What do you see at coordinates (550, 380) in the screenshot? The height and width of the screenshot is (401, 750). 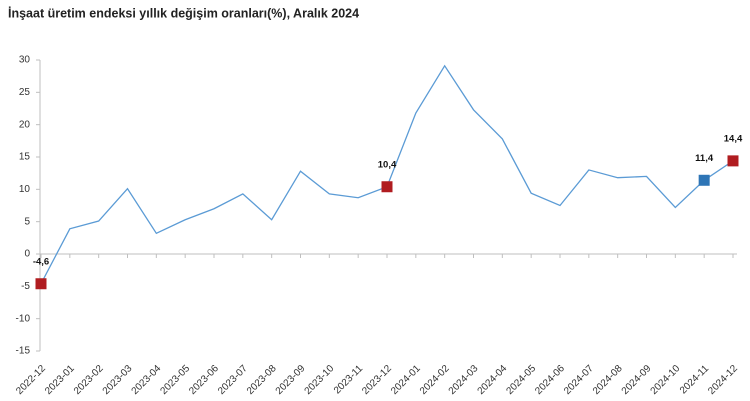 I see `x-tick-label: 2024-06` at bounding box center [550, 380].